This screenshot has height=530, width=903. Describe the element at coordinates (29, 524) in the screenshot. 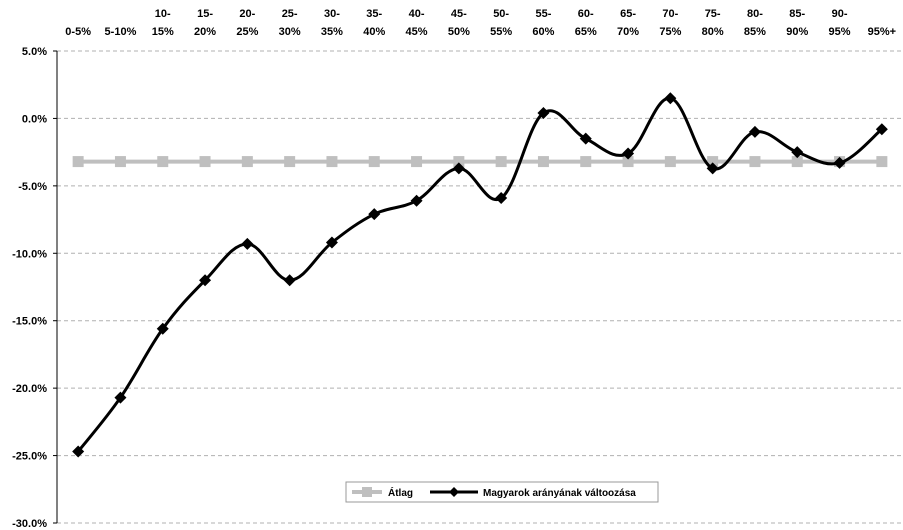

I see `y-tick-label: -30.0%` at that location.